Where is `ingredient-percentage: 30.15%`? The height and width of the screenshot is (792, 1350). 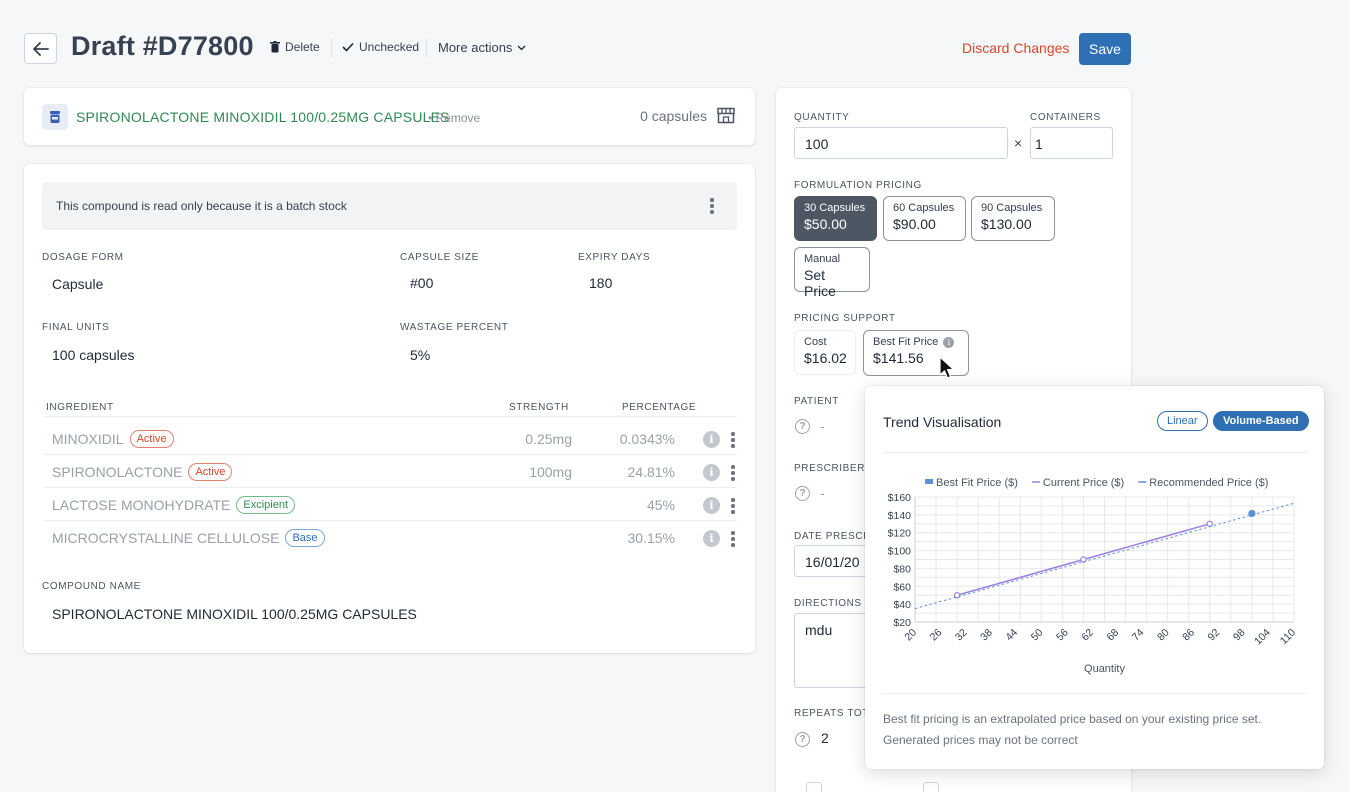 ingredient-percentage: 30.15% is located at coordinates (651, 538).